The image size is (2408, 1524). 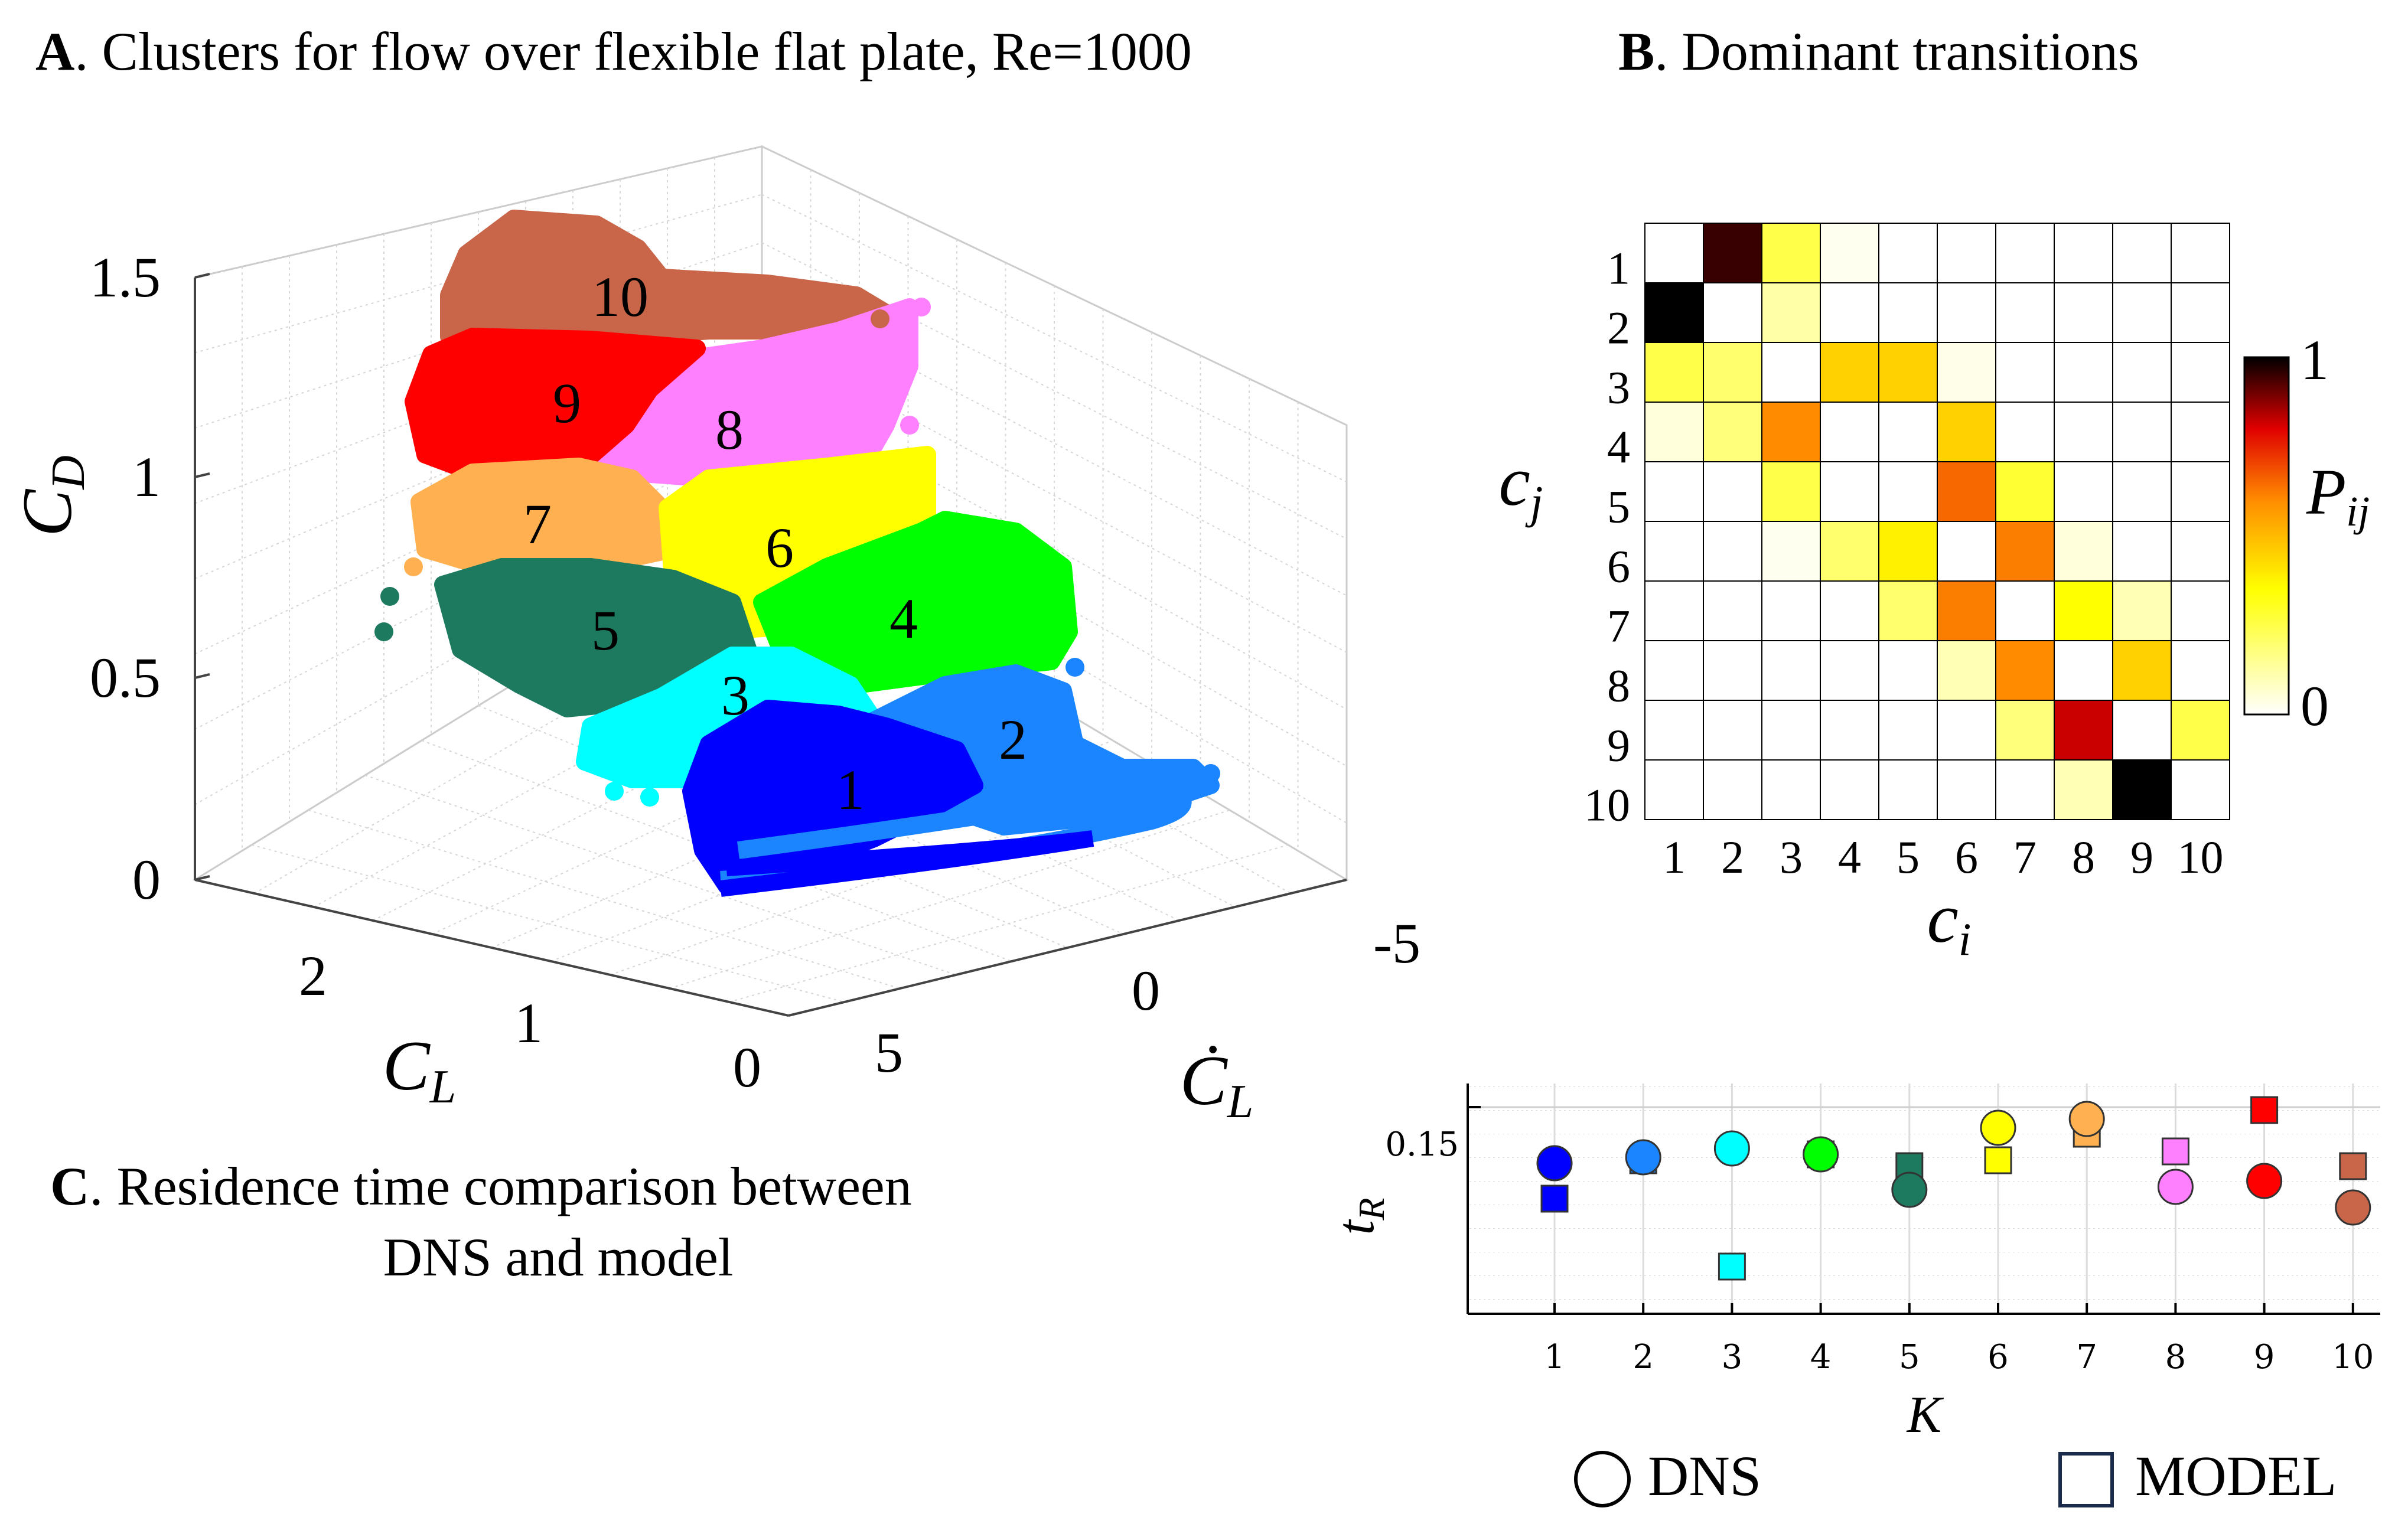 What do you see at coordinates (2086, 1479) in the screenshot?
I see `legend-model-marker` at bounding box center [2086, 1479].